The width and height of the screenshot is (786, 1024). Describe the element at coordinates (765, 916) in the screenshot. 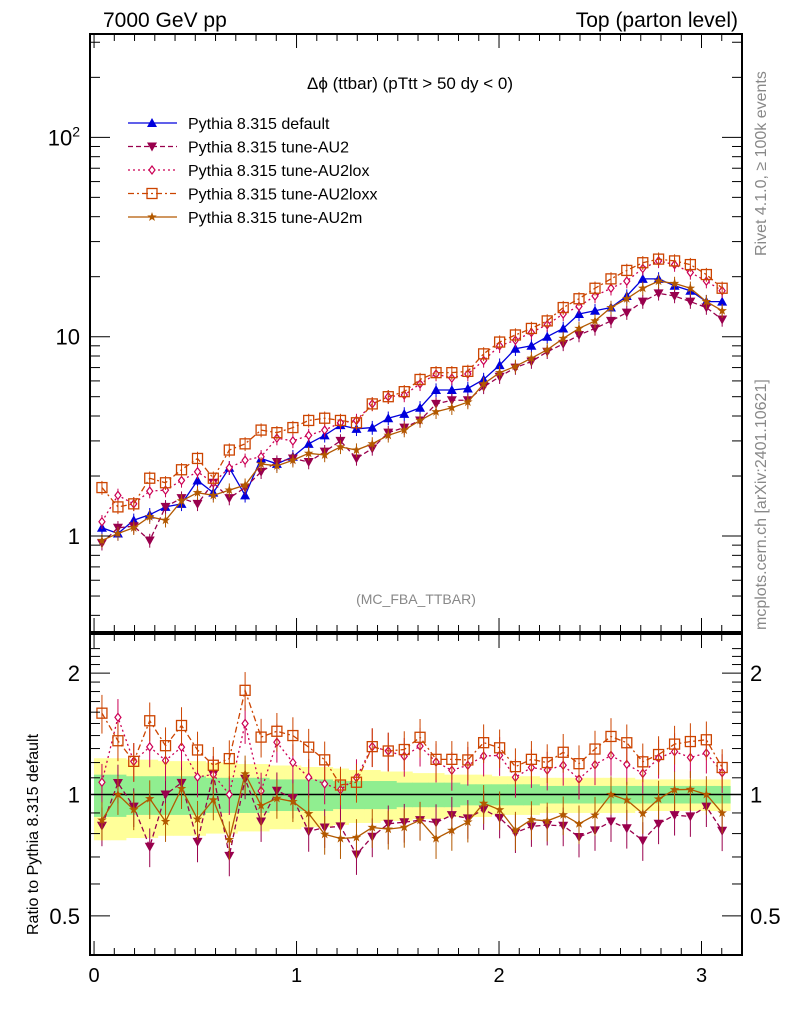

I see `ratio-y-tick-label-right: 0.5` at that location.